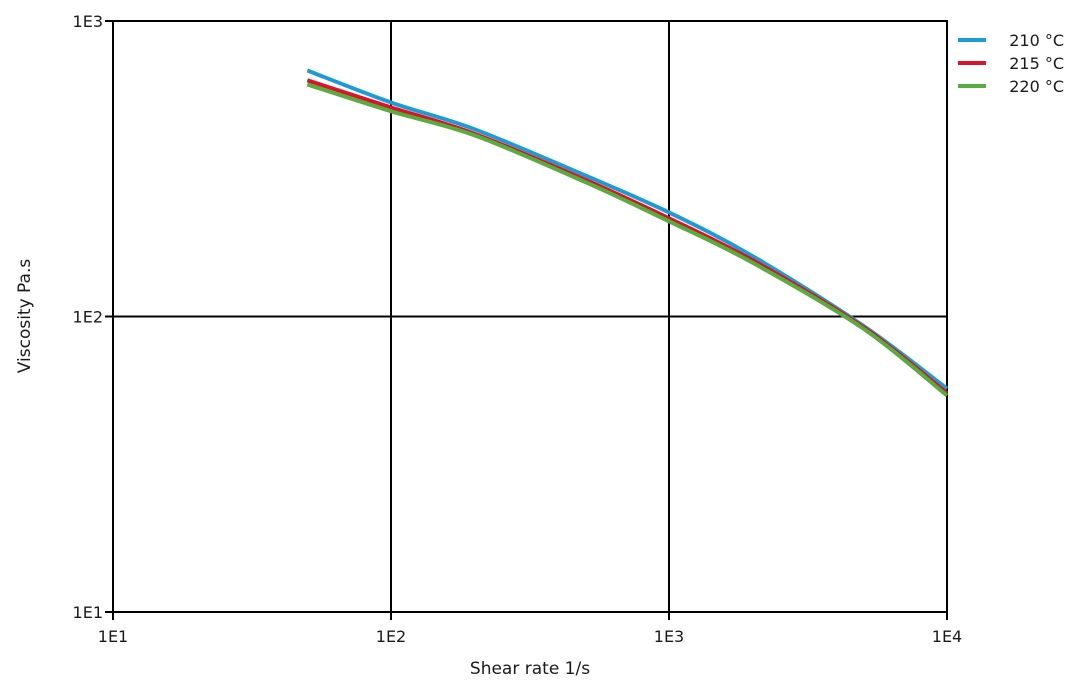 This screenshot has width=1074, height=686. What do you see at coordinates (1036, 40) in the screenshot?
I see `legend-label: 210 °C` at bounding box center [1036, 40].